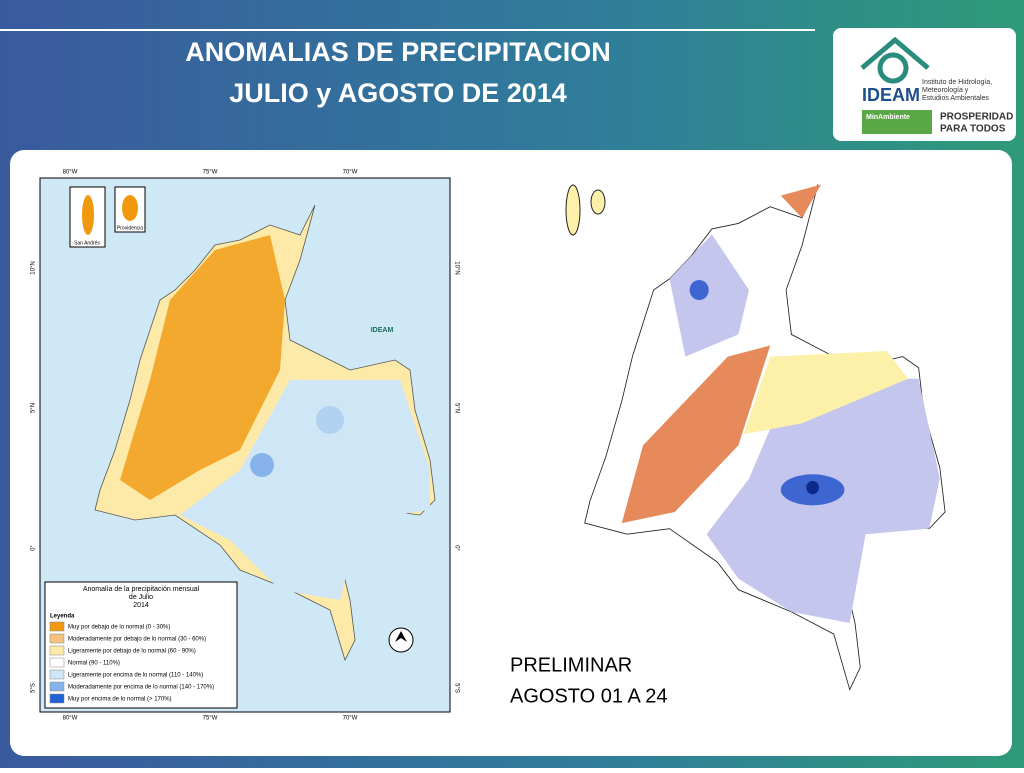 The height and width of the screenshot is (773, 1024). What do you see at coordinates (398, 93) in the screenshot?
I see `title: JULIO y AGOSTO DE 2014` at bounding box center [398, 93].